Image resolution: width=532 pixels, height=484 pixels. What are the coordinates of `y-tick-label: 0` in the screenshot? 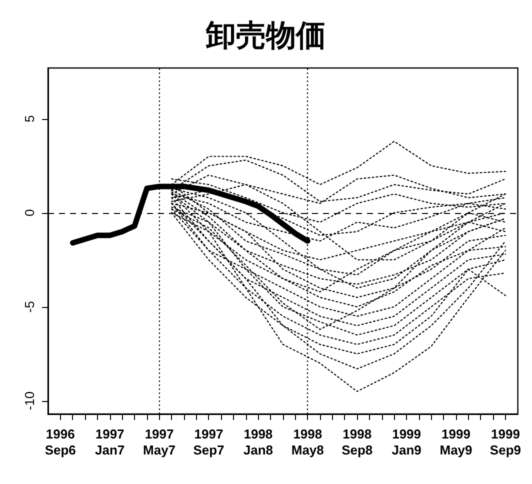 It's located at (29, 212).